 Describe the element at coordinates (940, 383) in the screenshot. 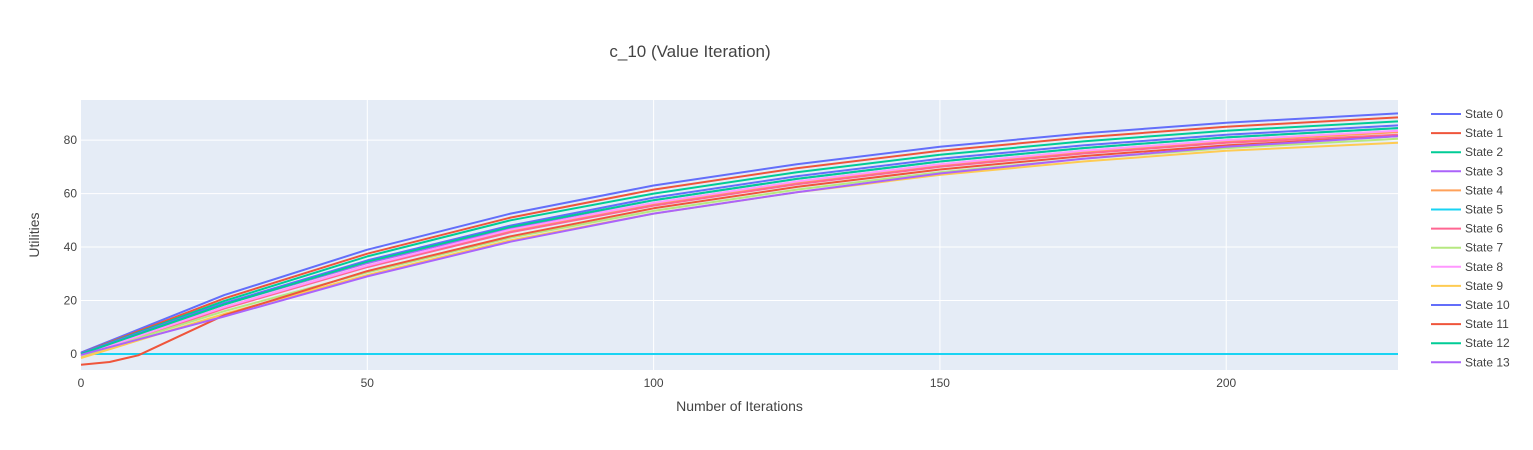

I see `x-tick-label: 150` at that location.